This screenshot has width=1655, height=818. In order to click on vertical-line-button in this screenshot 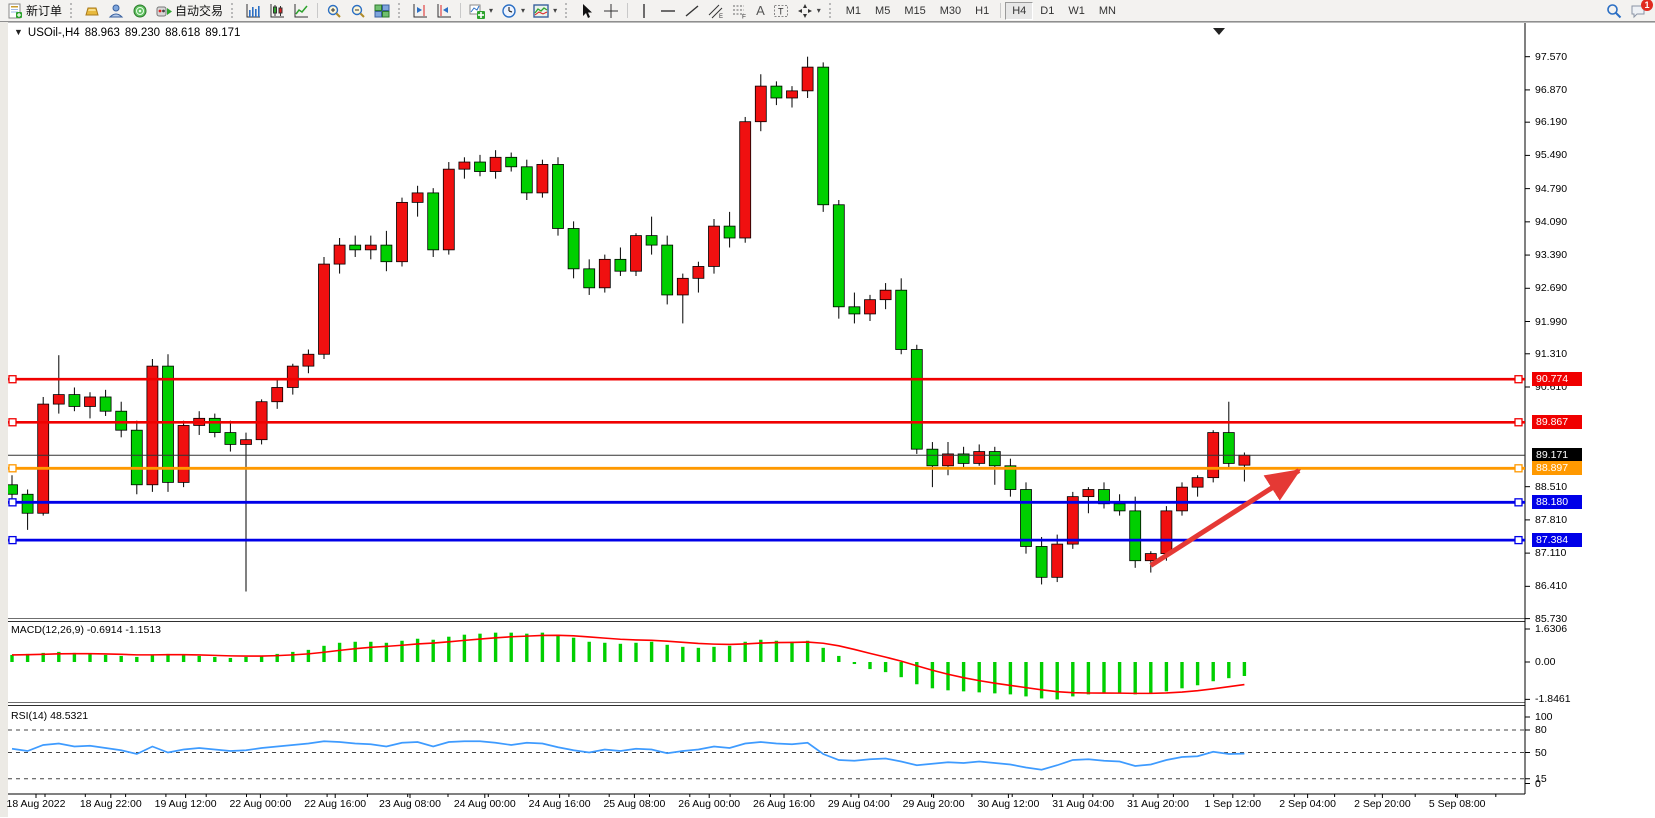, I will do `click(644, 11)`.